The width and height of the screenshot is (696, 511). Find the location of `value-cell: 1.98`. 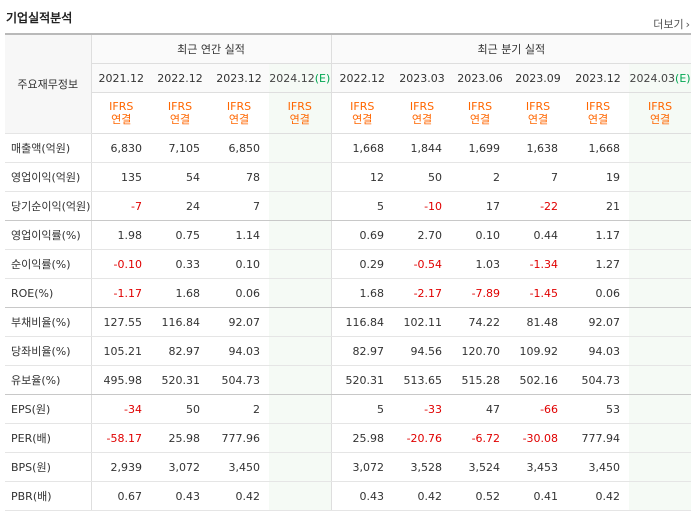

value-cell: 1.98 is located at coordinates (121, 235).